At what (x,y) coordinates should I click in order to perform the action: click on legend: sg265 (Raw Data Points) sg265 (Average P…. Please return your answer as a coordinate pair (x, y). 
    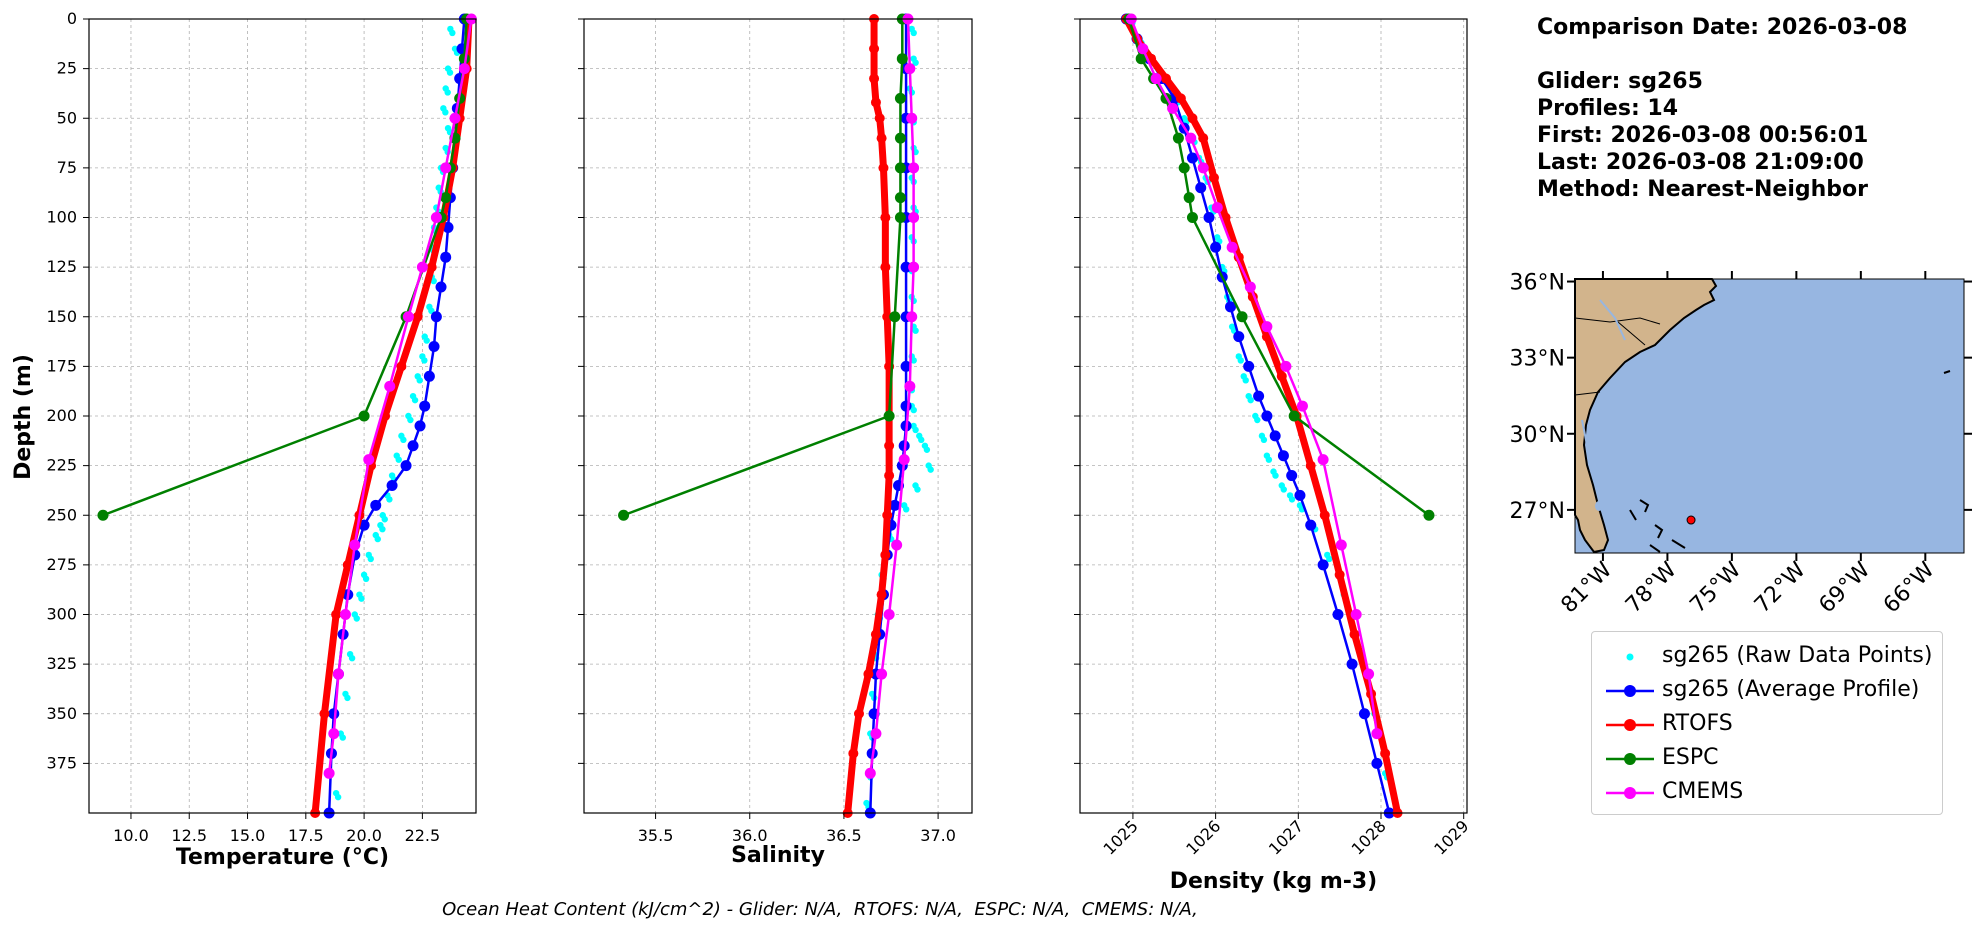
    Looking at the image, I should click on (1767, 723).